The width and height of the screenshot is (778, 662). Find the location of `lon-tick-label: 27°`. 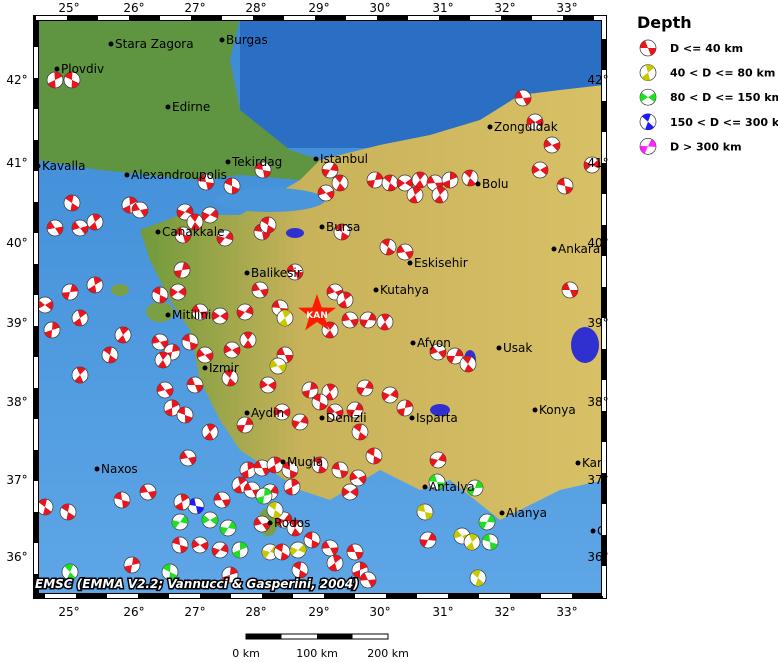

lon-tick-label: 27° is located at coordinates (194, 612).